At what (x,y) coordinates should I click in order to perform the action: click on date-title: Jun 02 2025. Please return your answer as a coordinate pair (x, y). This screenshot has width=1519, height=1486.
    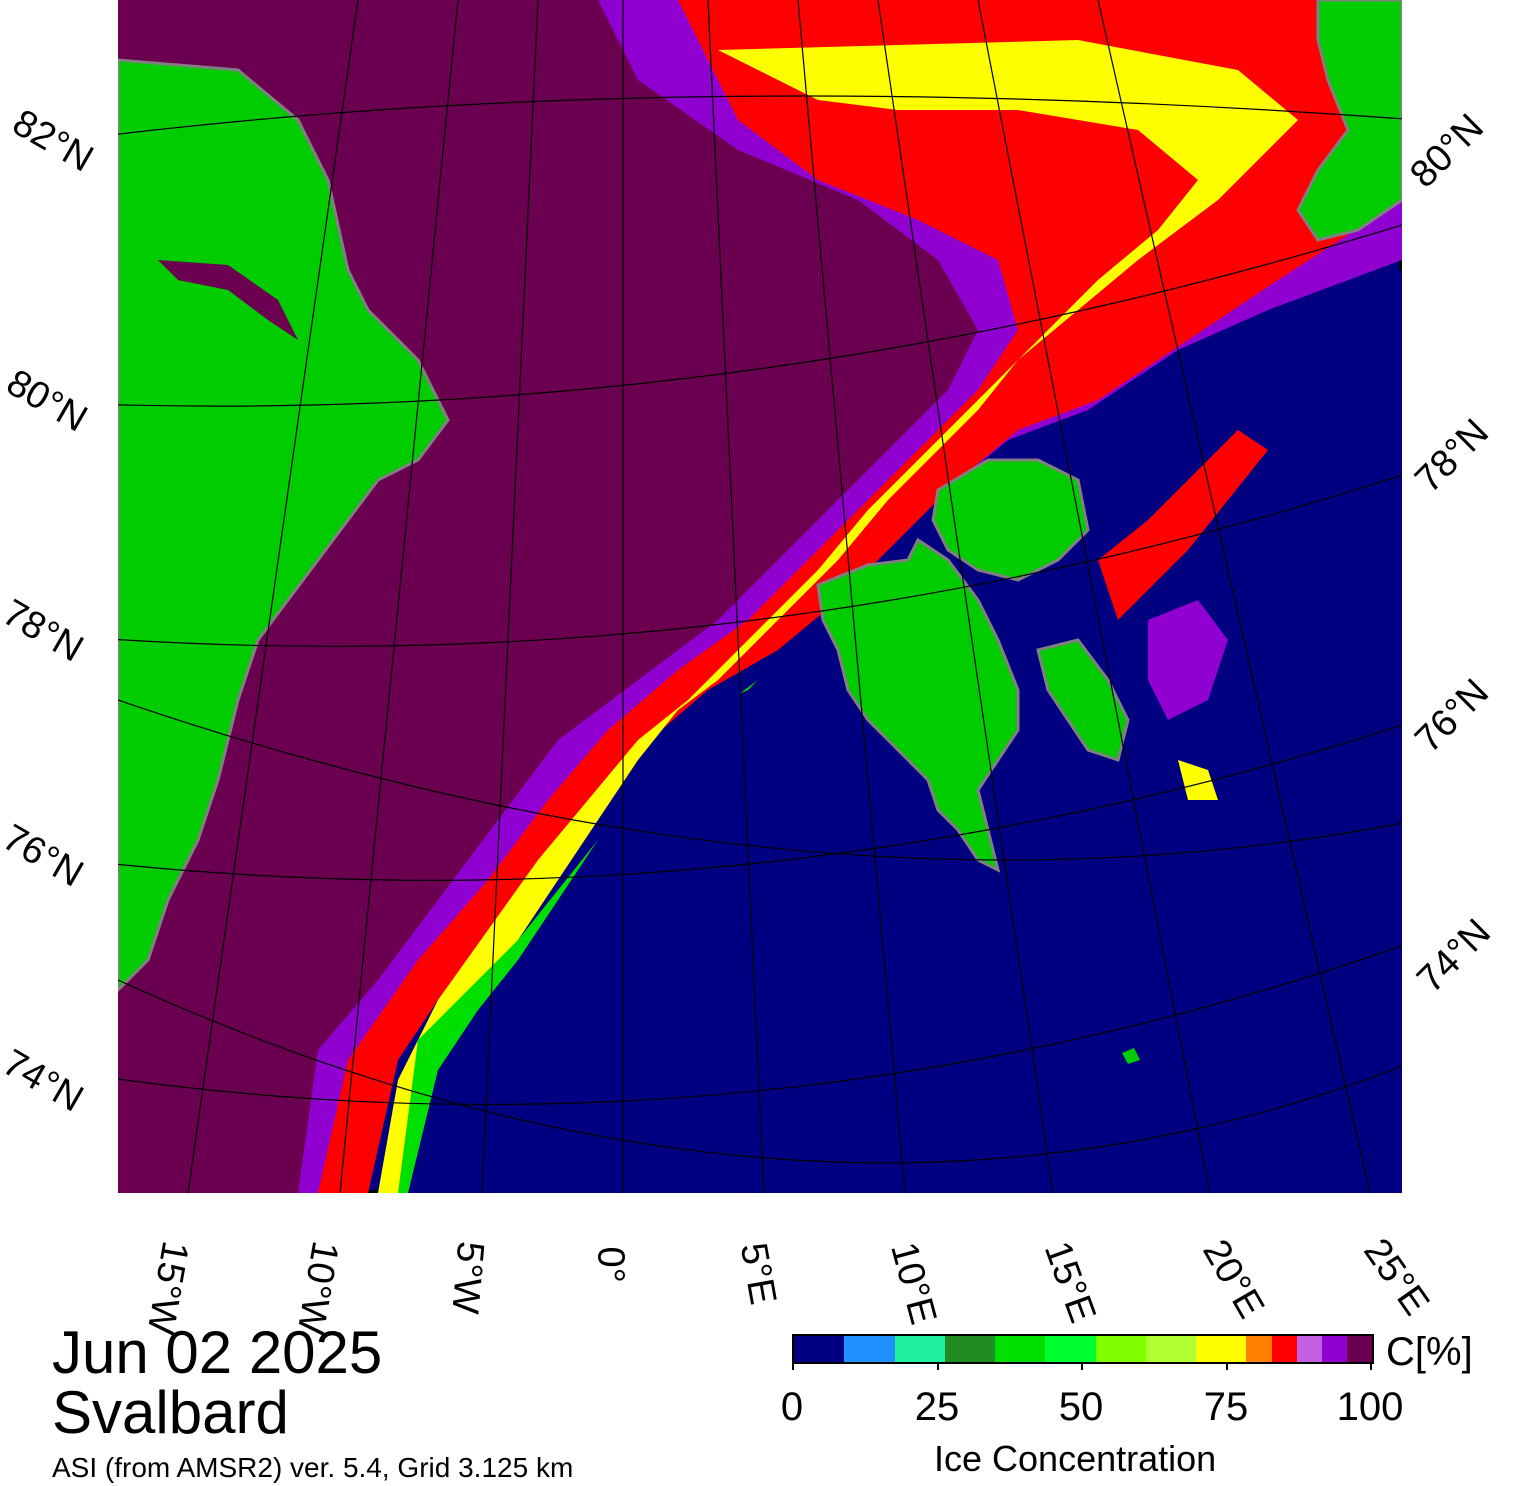
    Looking at the image, I should click on (217, 1352).